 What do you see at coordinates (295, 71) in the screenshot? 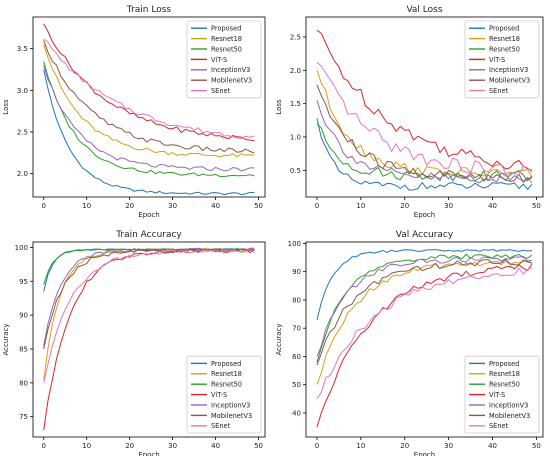
I see `y-tick-label: 2.0` at bounding box center [295, 71].